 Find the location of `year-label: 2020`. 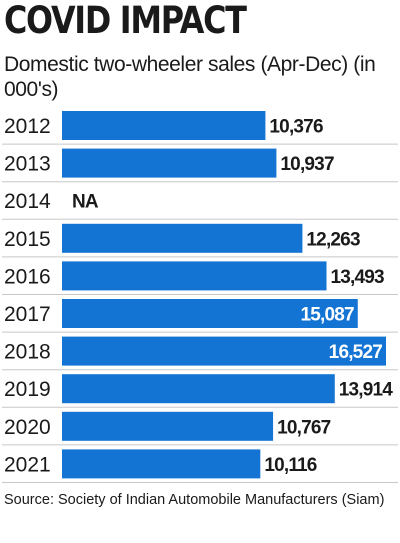

year-label: 2020 is located at coordinates (27, 427).